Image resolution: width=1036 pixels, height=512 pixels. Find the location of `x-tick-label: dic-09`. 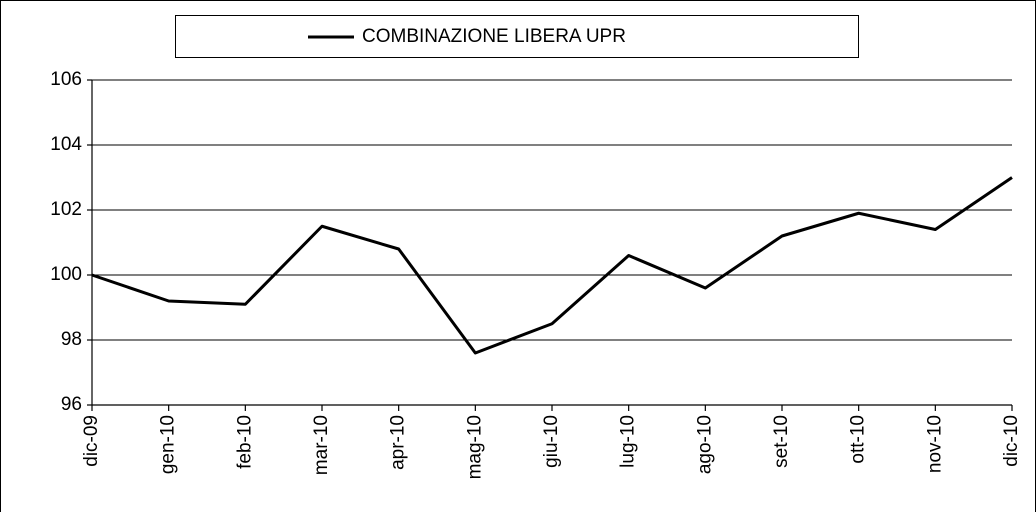

x-tick-label: dic-09 is located at coordinates (91, 441).